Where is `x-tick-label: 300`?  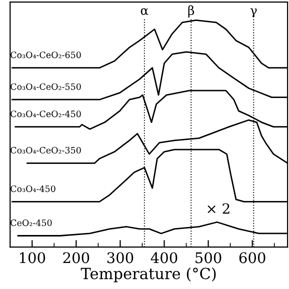
x-tick-label: 300 is located at coordinates (120, 258).